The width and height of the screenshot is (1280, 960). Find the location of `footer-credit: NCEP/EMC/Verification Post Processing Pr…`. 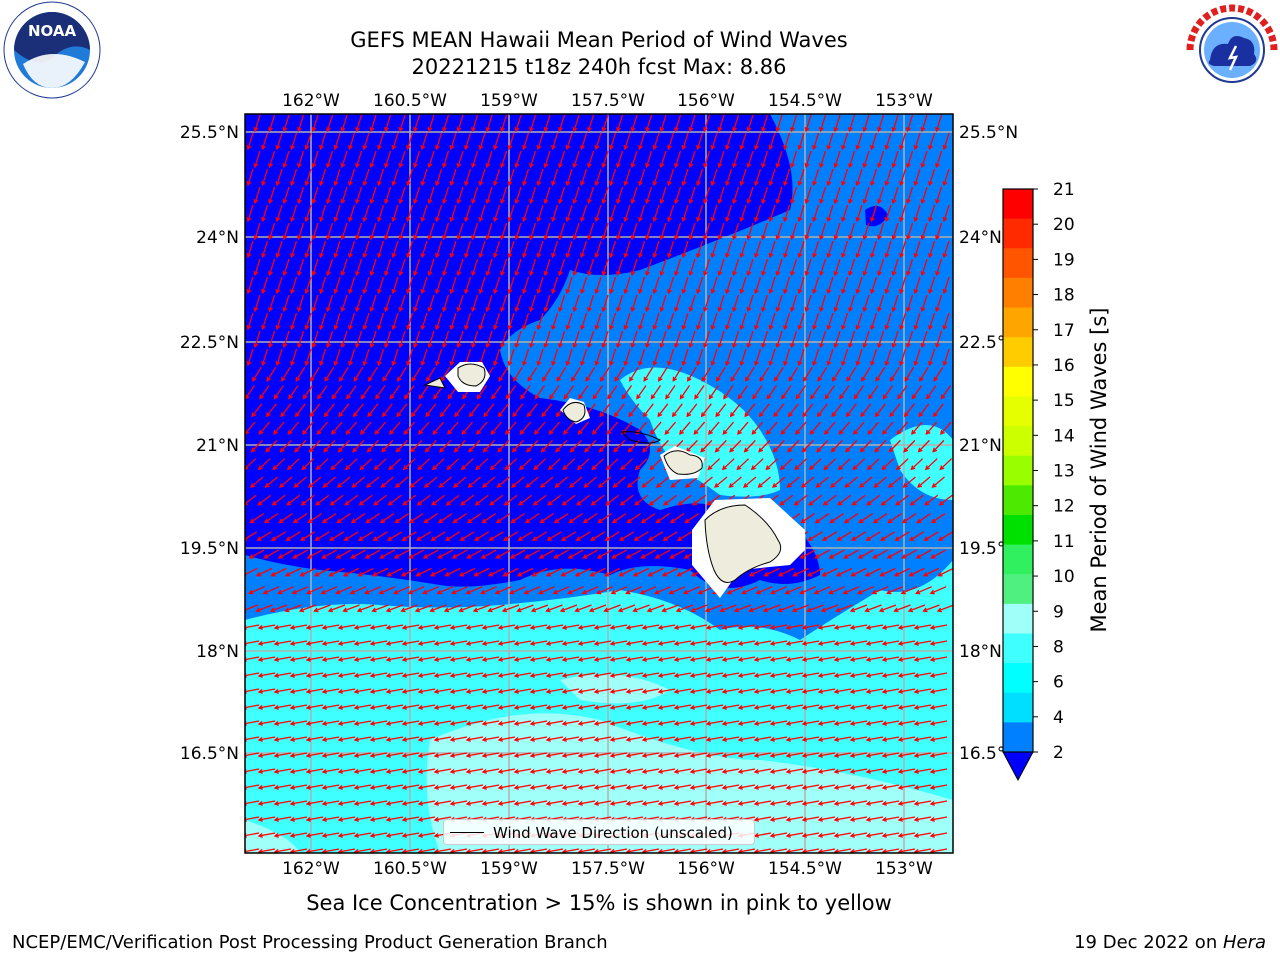

footer-credit: NCEP/EMC/Verification Post Processing Pr… is located at coordinates (310, 942).